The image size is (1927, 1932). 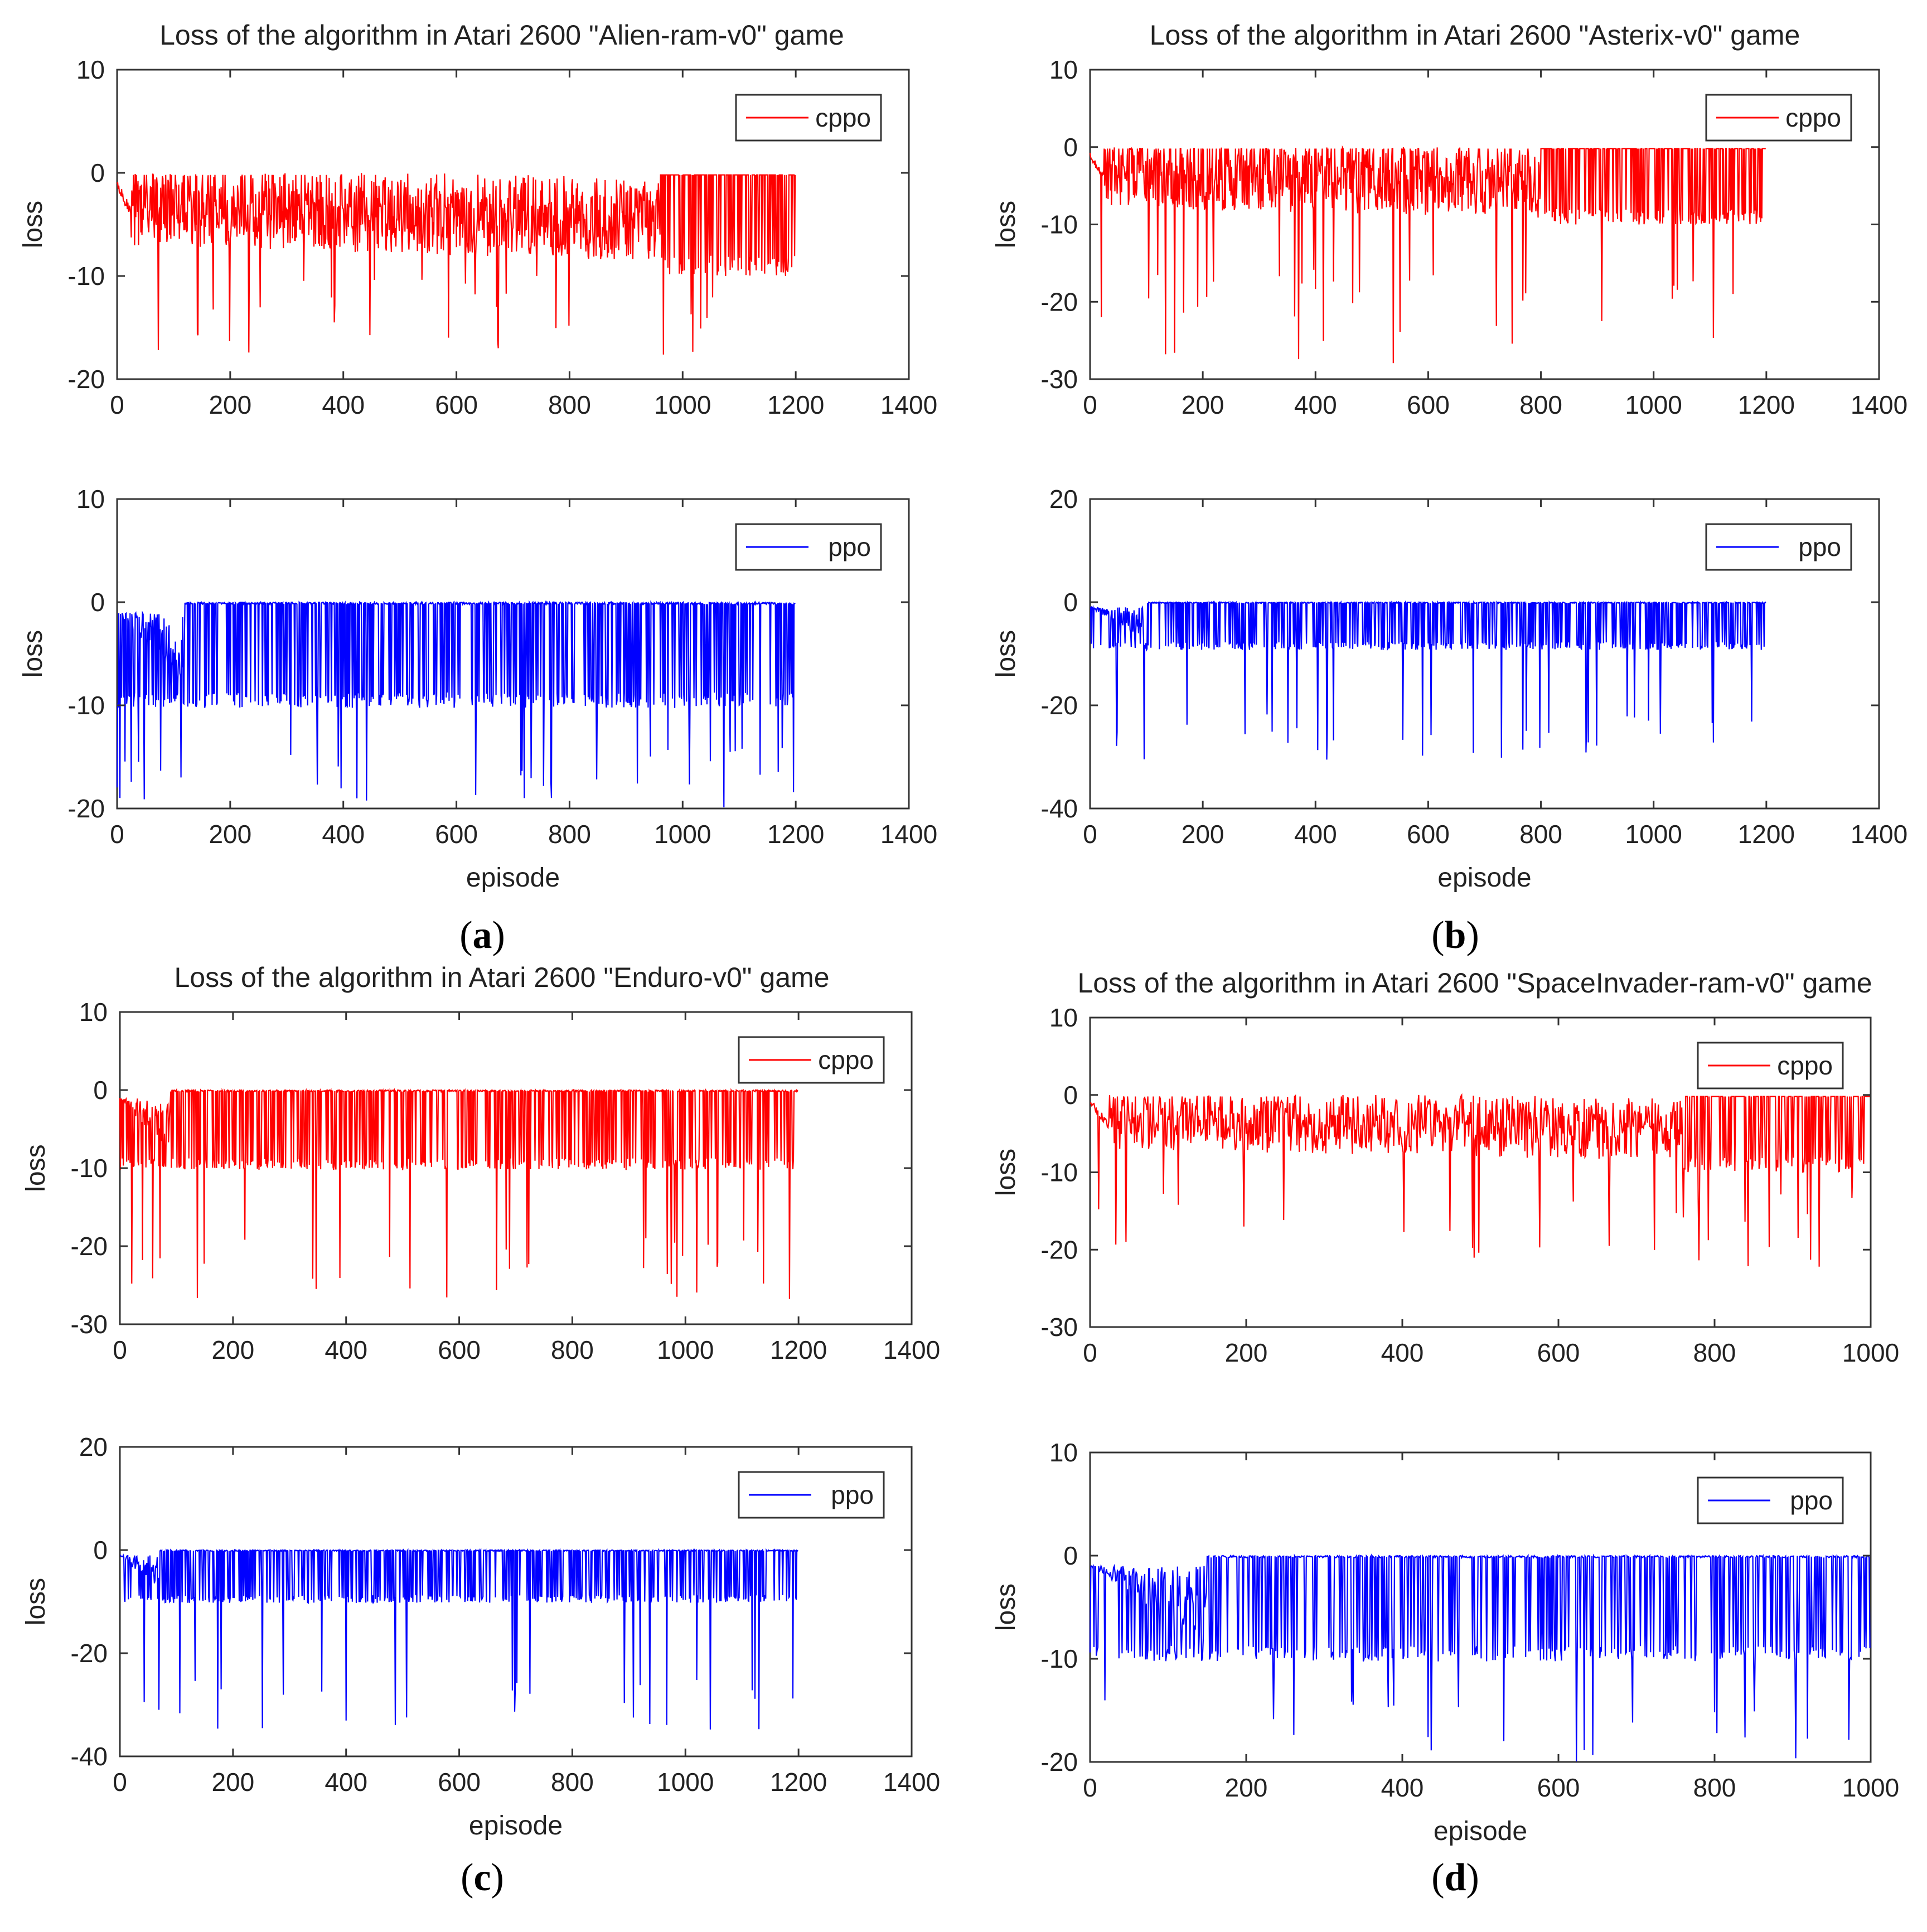 I want to click on caption-letter: a, so click(x=482, y=936).